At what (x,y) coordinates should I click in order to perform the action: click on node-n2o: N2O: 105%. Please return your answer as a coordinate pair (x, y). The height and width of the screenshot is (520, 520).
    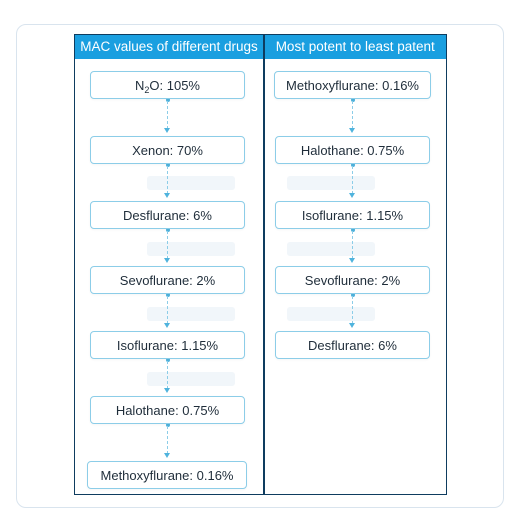
    Looking at the image, I should click on (167, 85).